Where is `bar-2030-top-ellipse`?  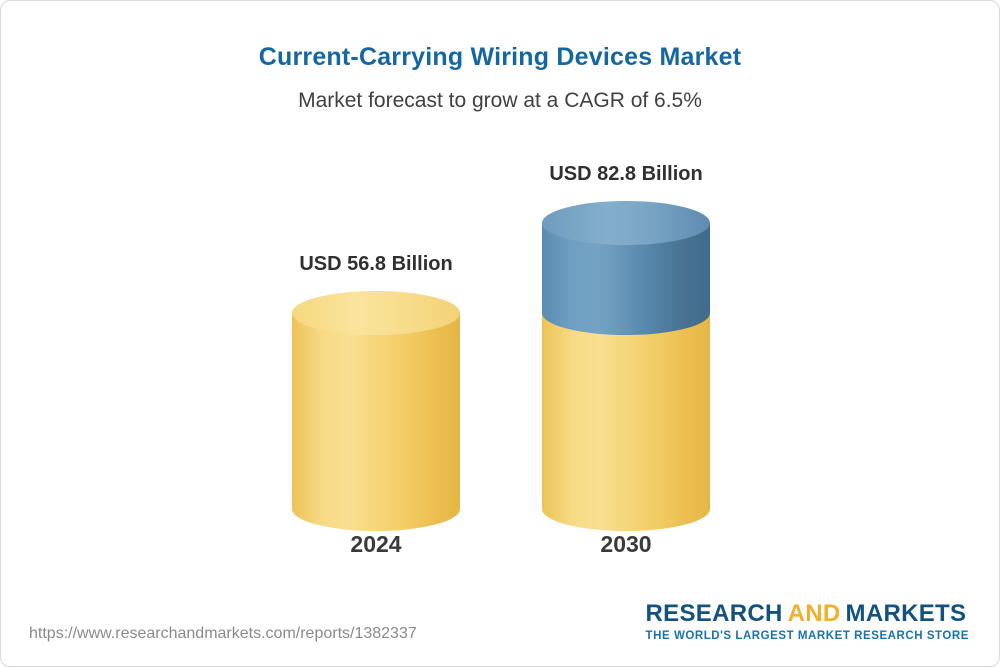
bar-2030-top-ellipse is located at coordinates (626, 223).